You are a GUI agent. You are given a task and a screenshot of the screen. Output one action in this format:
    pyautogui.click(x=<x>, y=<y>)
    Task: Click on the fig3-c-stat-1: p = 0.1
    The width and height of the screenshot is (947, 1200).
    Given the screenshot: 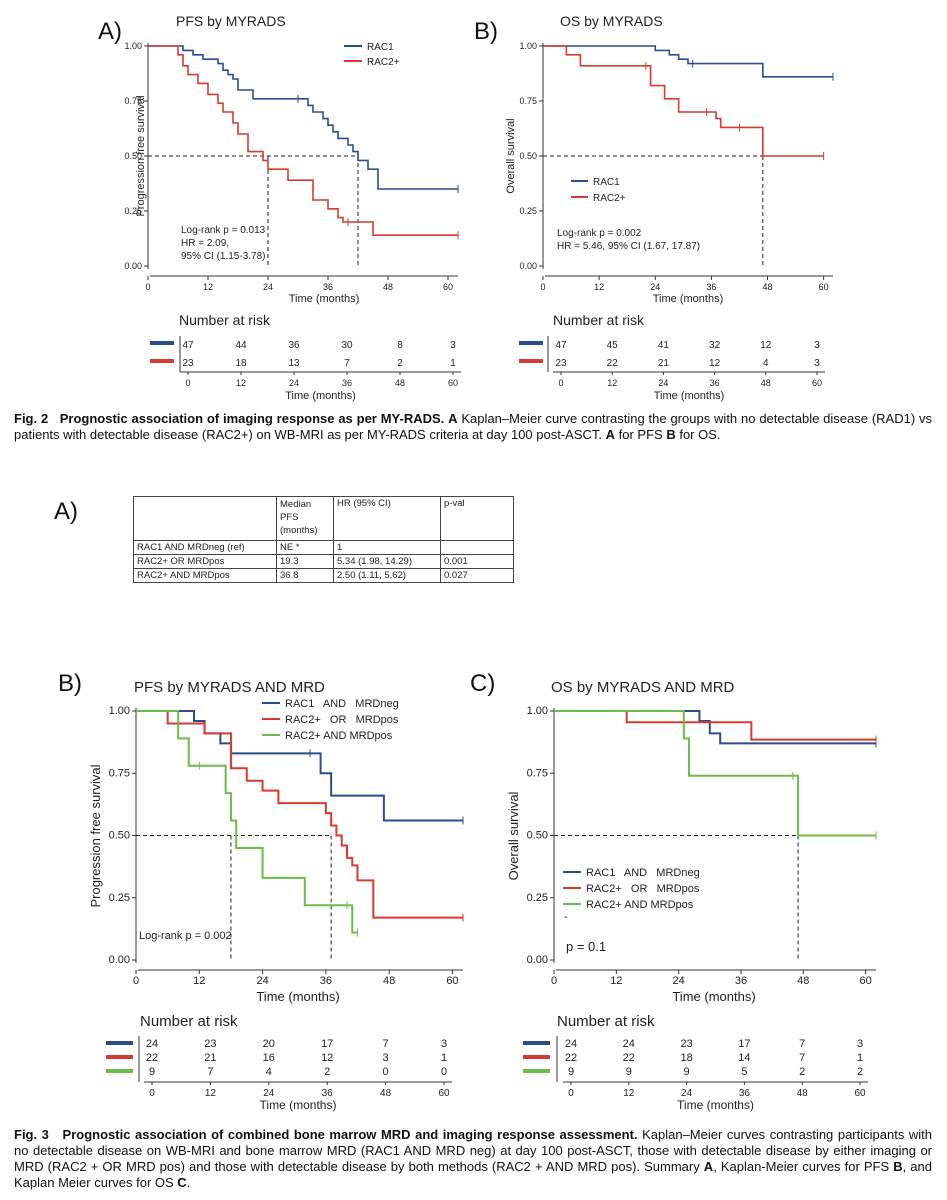 What is the action you would take?
    pyautogui.click(x=586, y=946)
    